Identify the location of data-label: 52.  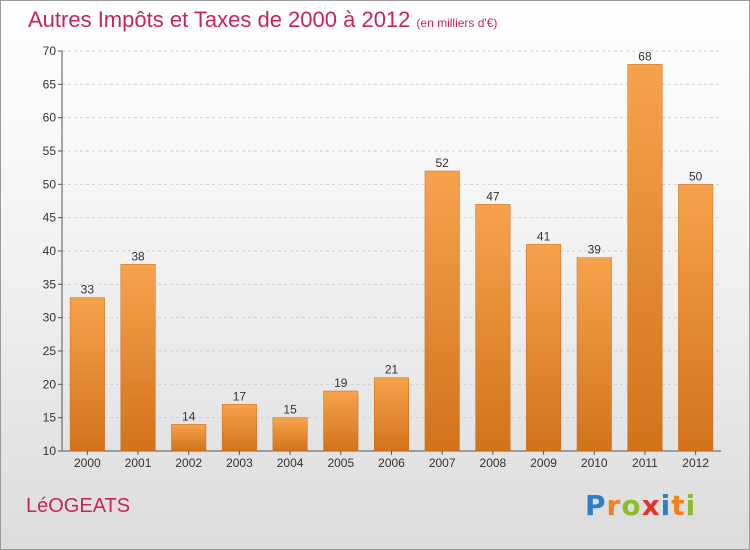
(443, 163).